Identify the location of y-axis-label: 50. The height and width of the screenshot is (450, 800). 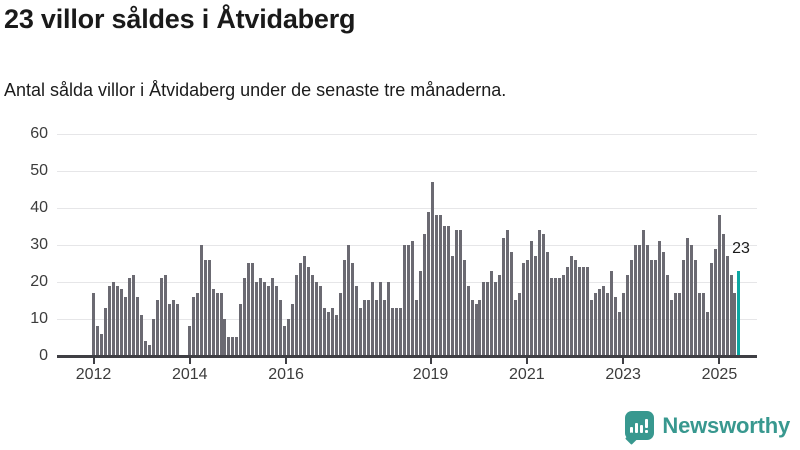
(39, 170).